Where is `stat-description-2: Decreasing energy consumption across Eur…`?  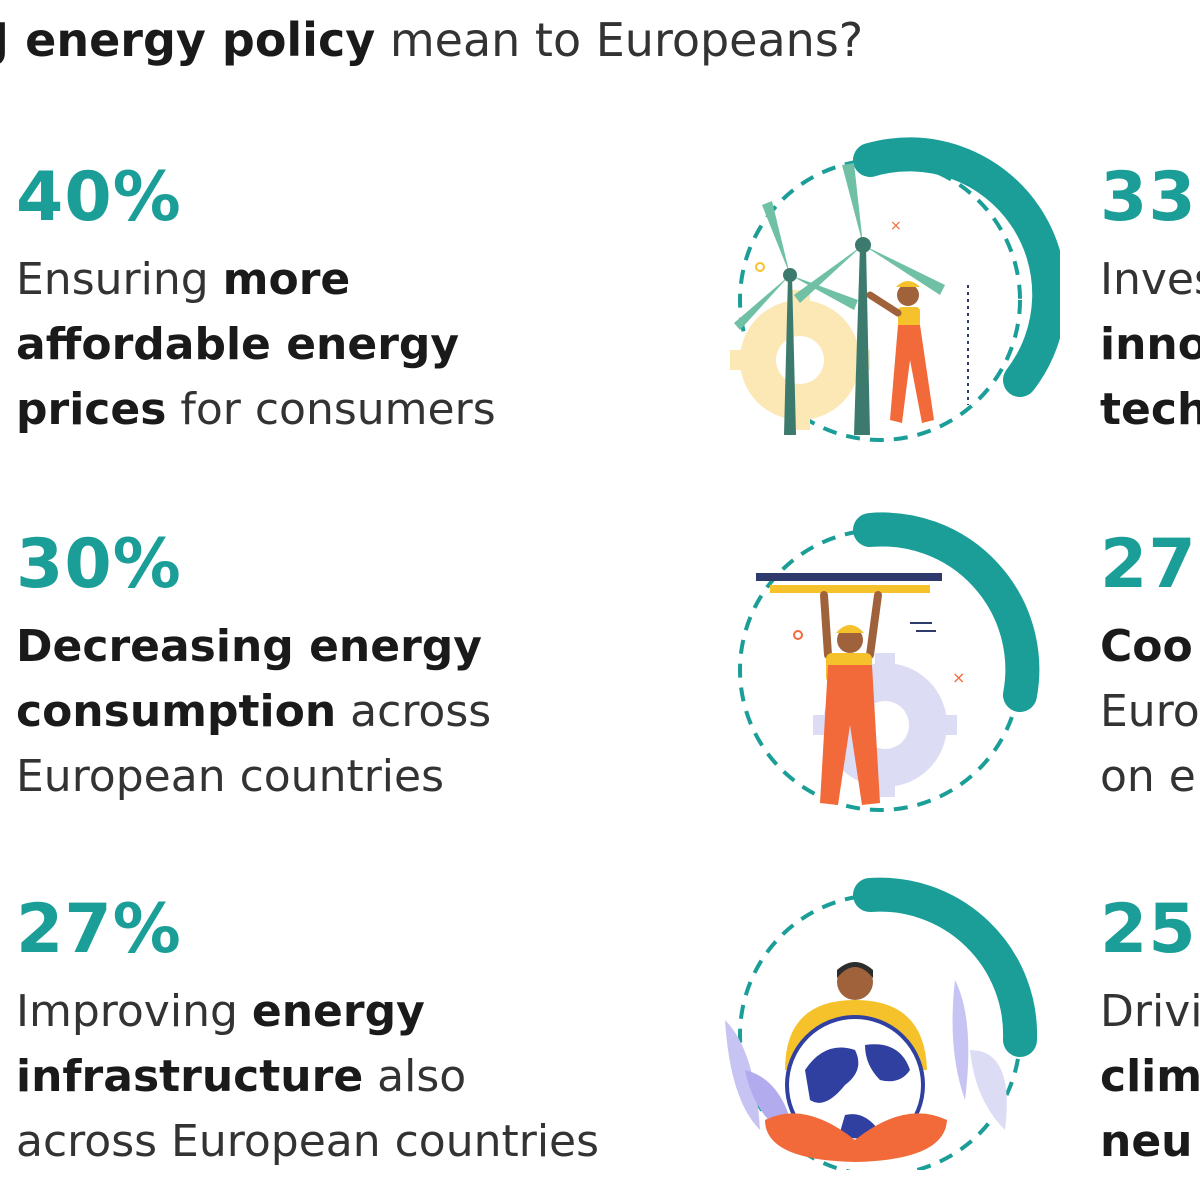 stat-description-2: Decreasing energy consumption across Eur… is located at coordinates (254, 711).